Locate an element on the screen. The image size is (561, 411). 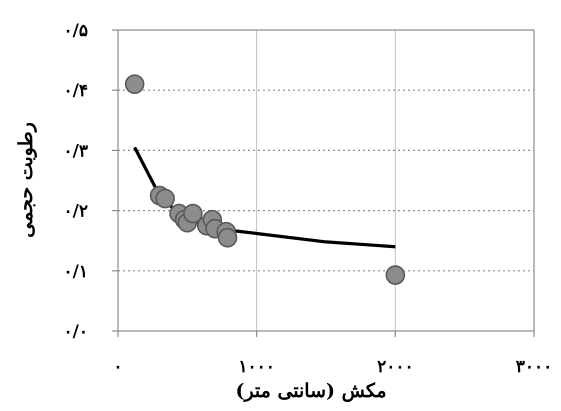
x-tick-label-0: ۰ is located at coordinates (117, 367).